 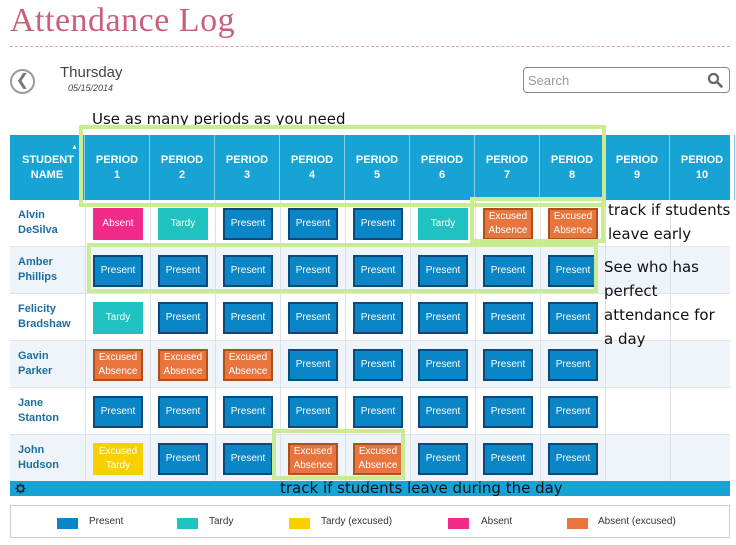 I want to click on highlight-perfect-row, so click(x=342, y=268).